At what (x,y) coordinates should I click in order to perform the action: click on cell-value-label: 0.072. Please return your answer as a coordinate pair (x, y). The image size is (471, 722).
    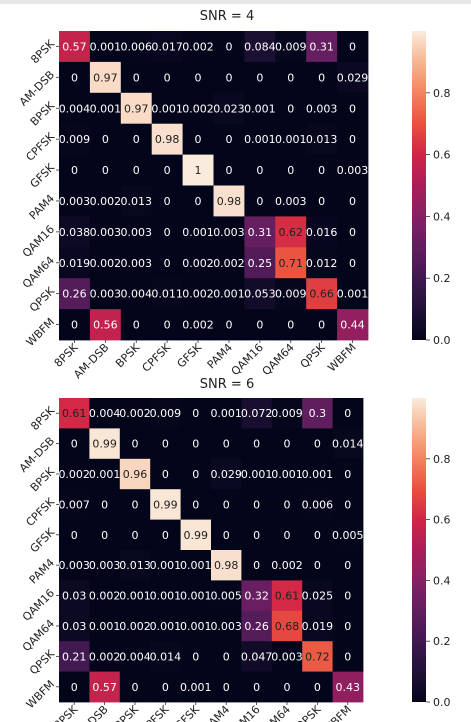
    Looking at the image, I should click on (257, 413).